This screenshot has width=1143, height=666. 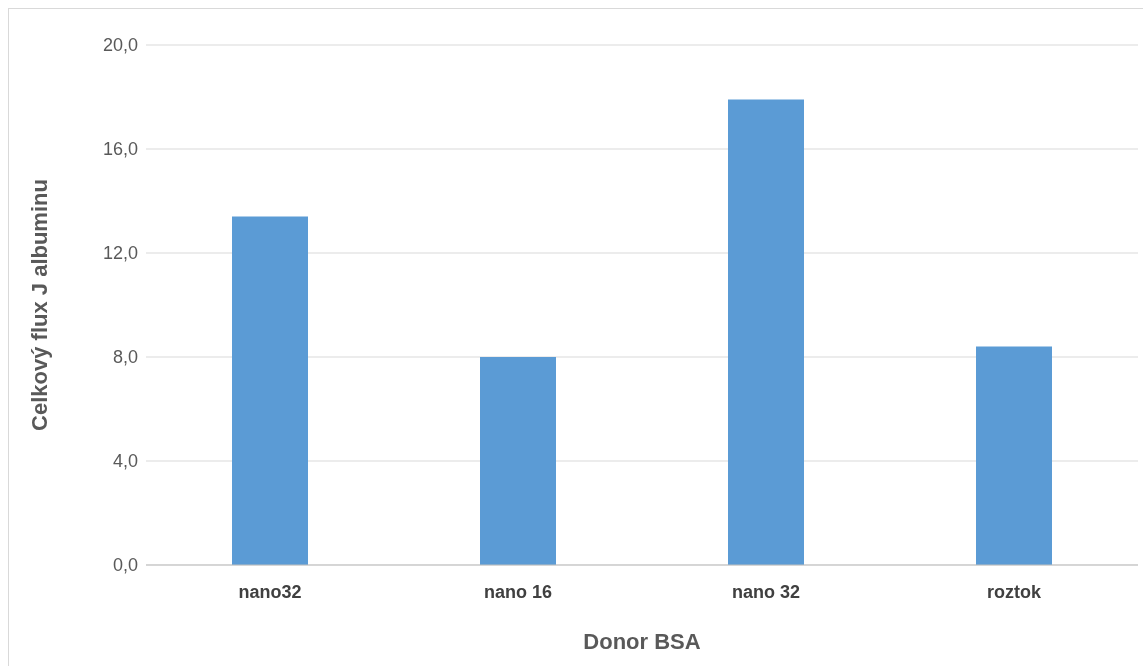 I want to click on y-tick-label: 8,0, so click(x=125, y=357).